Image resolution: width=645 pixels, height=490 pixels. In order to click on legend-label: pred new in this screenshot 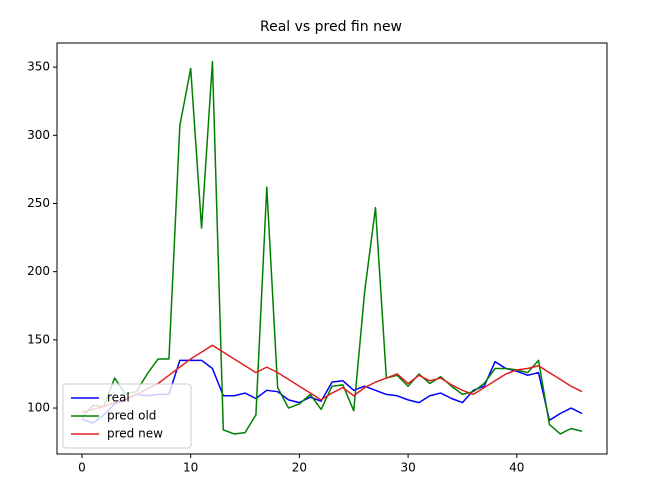, I will do `click(135, 434)`.